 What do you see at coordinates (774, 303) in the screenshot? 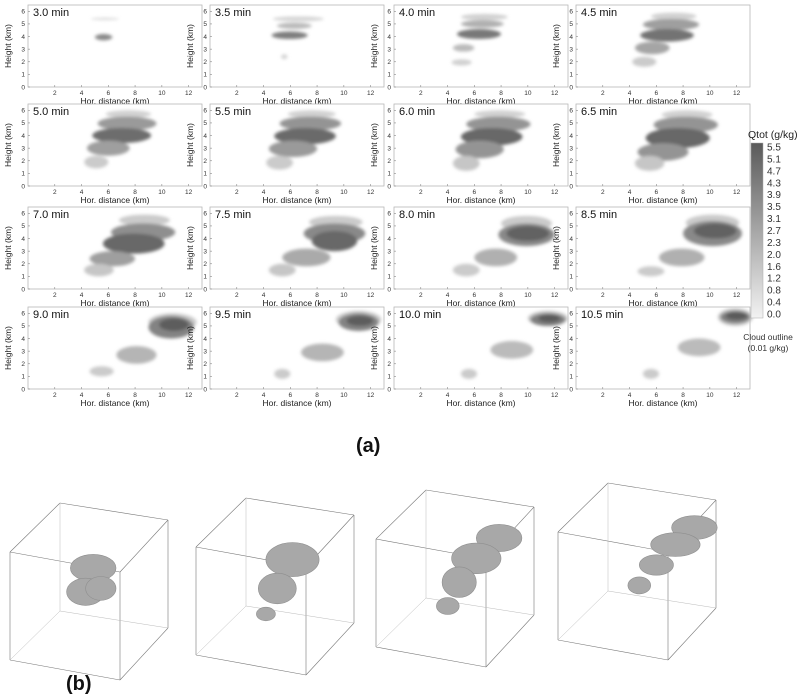
I see `colorbar-tick-label: 0.4` at bounding box center [774, 303].